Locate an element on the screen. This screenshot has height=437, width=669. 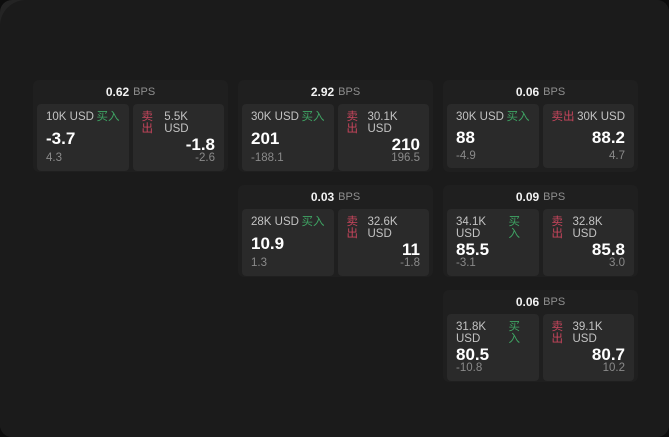
quote-card: 0.62 BPS 10K USD 买入 -3.7 4.3 卖出 is located at coordinates (130, 126).